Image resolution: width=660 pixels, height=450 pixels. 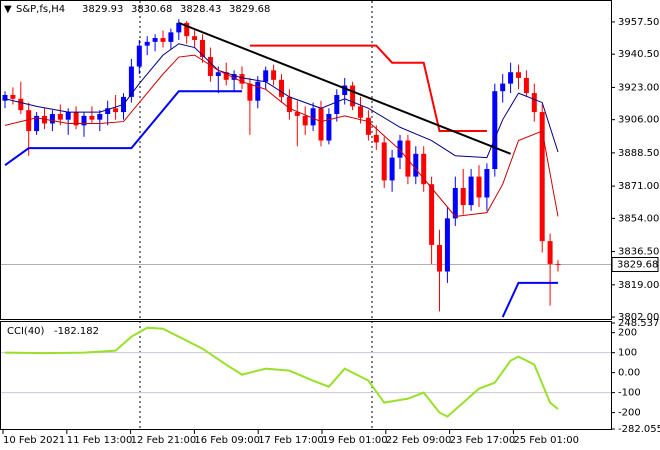 What do you see at coordinates (639, 323) in the screenshot?
I see `cci-tick-label: 248.5374` at bounding box center [639, 323].